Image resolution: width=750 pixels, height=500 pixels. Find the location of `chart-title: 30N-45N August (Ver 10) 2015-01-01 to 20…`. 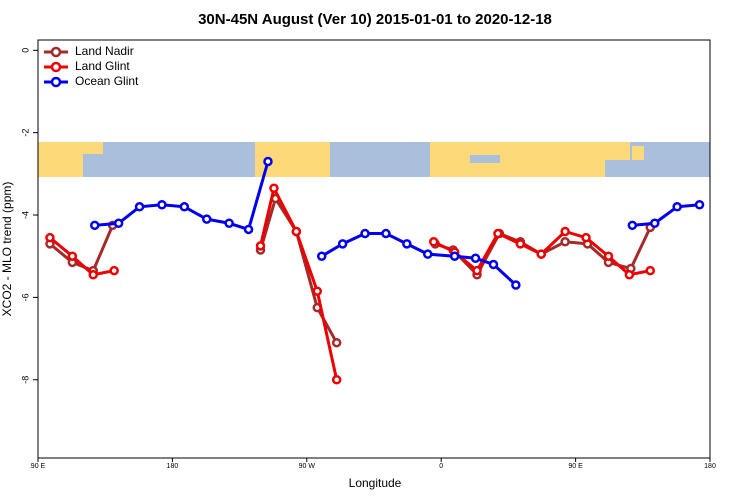

chart-title: 30N-45N August (Ver 10) 2015-01-01 to 20… is located at coordinates (375, 19).